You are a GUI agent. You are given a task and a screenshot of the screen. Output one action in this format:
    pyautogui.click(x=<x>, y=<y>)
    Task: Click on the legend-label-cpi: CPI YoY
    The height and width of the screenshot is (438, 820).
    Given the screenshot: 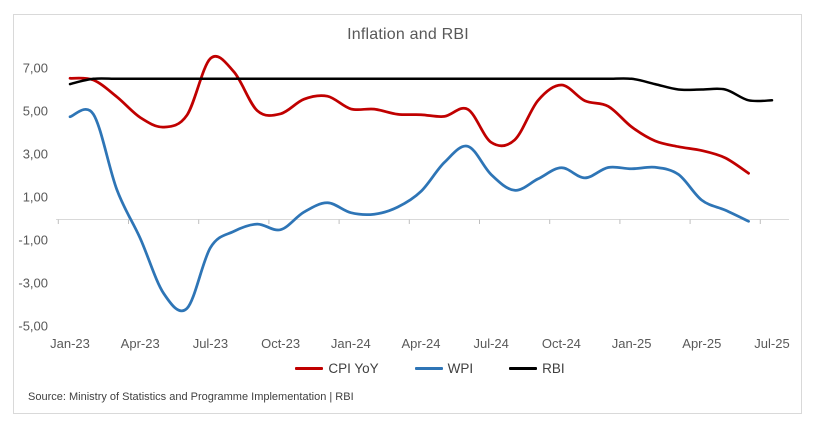 What is the action you would take?
    pyautogui.click(x=353, y=368)
    